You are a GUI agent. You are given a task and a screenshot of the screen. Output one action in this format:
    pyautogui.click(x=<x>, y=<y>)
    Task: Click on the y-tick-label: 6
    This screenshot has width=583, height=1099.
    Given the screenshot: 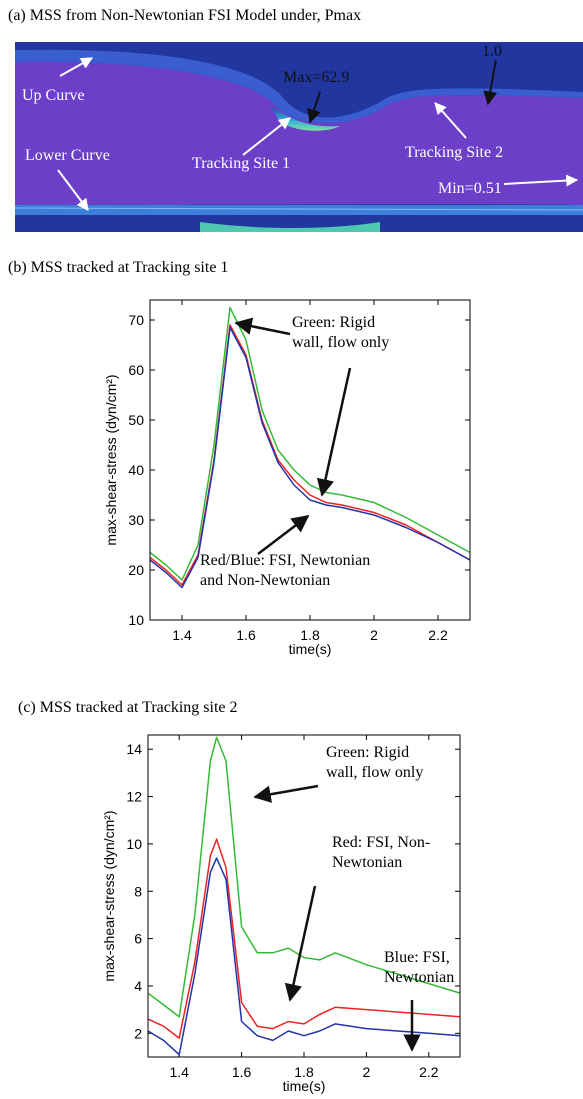 What is the action you would take?
    pyautogui.click(x=138, y=939)
    